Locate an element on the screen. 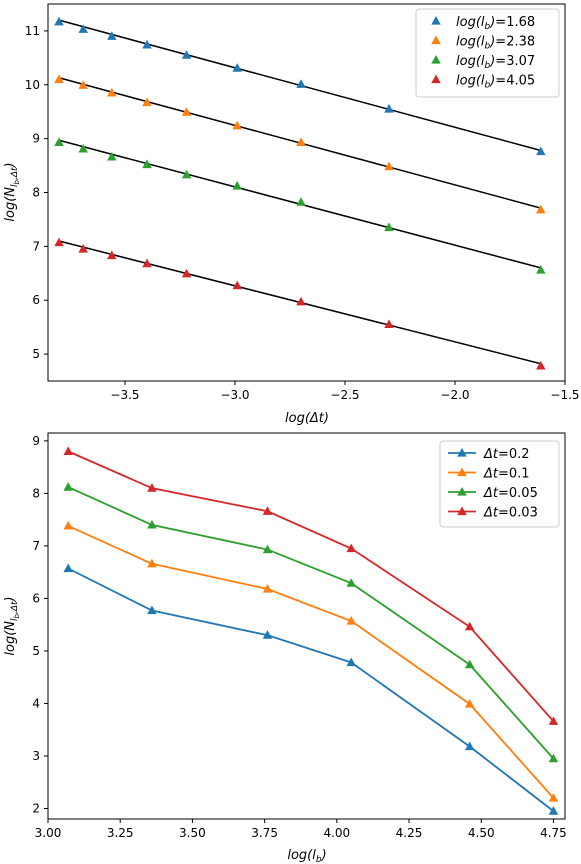 This screenshot has height=864, width=581. y-tick-label: 11 is located at coordinates (32, 31).